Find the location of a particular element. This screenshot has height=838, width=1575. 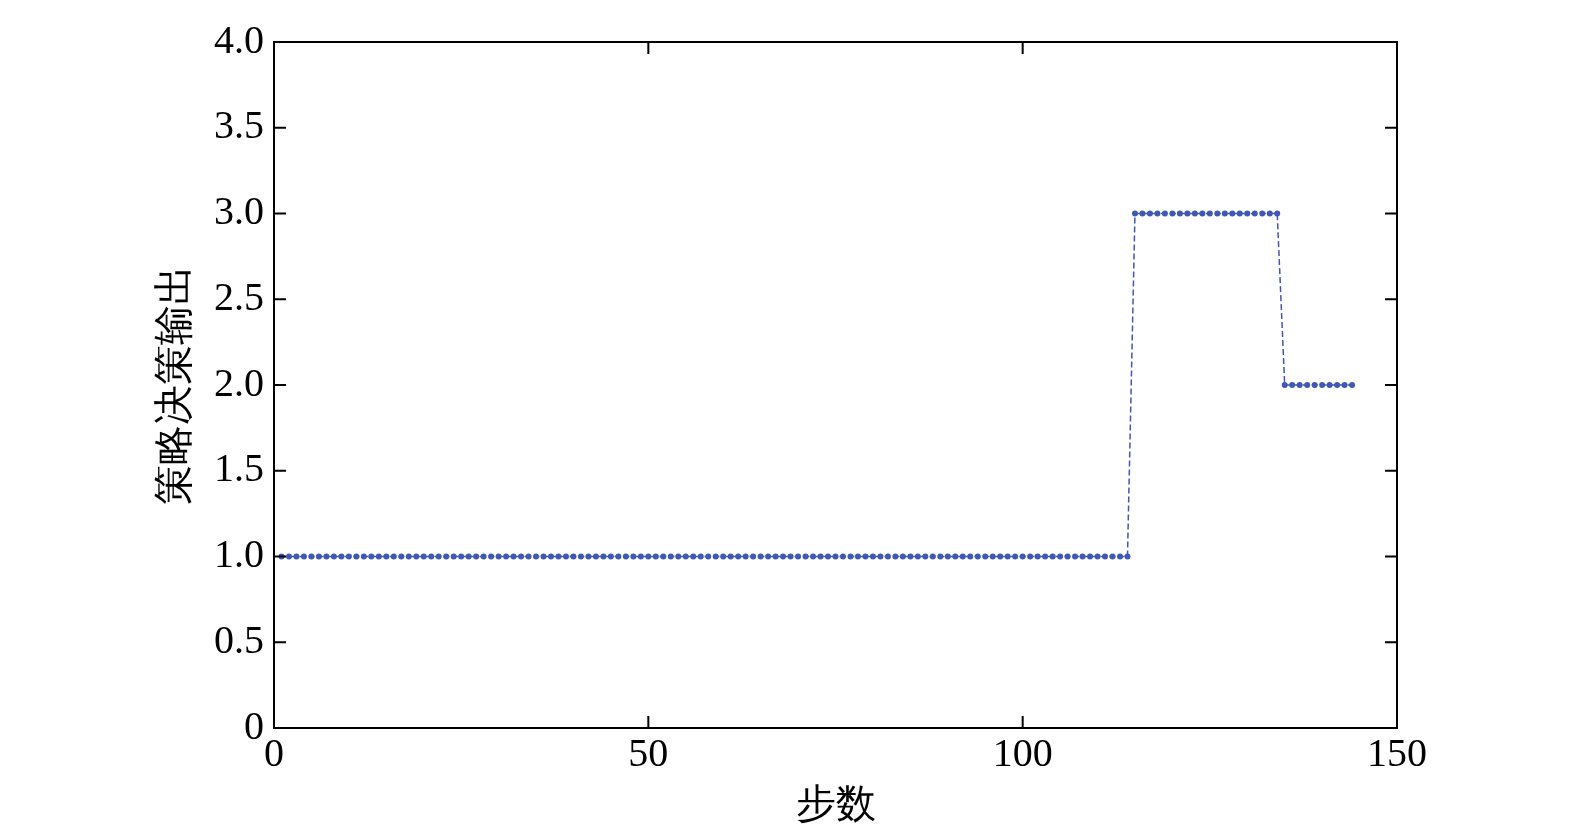

y-tick-label: 3.0 is located at coordinates (239, 210).